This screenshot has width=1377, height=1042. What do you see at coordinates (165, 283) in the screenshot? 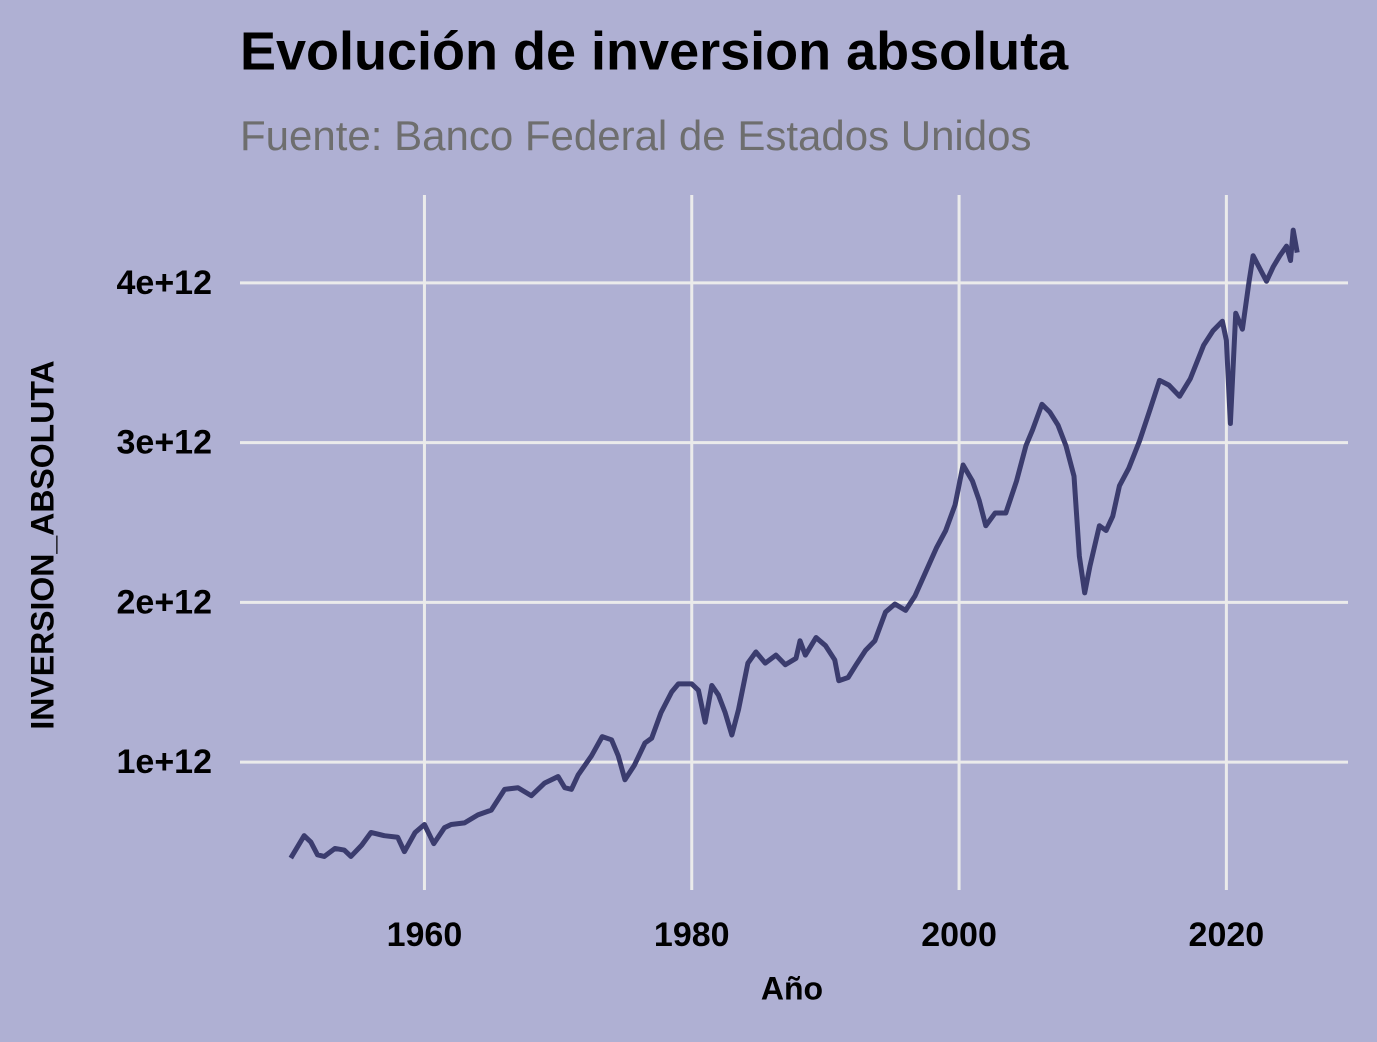
I see `y-tick-label: 4e+12` at bounding box center [165, 283].